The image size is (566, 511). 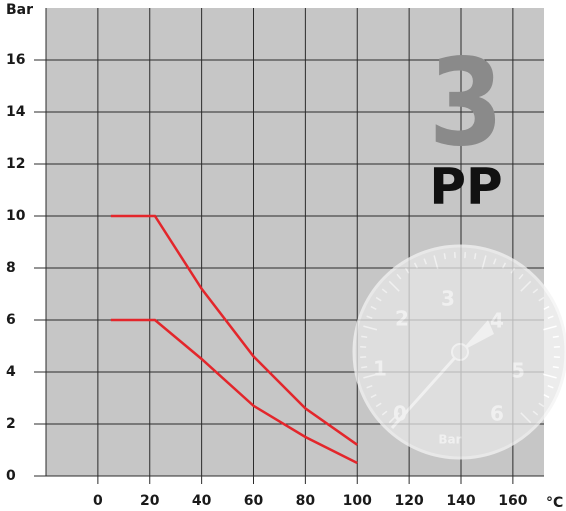 I want to click on gauge-label: 6, so click(x=497, y=414).